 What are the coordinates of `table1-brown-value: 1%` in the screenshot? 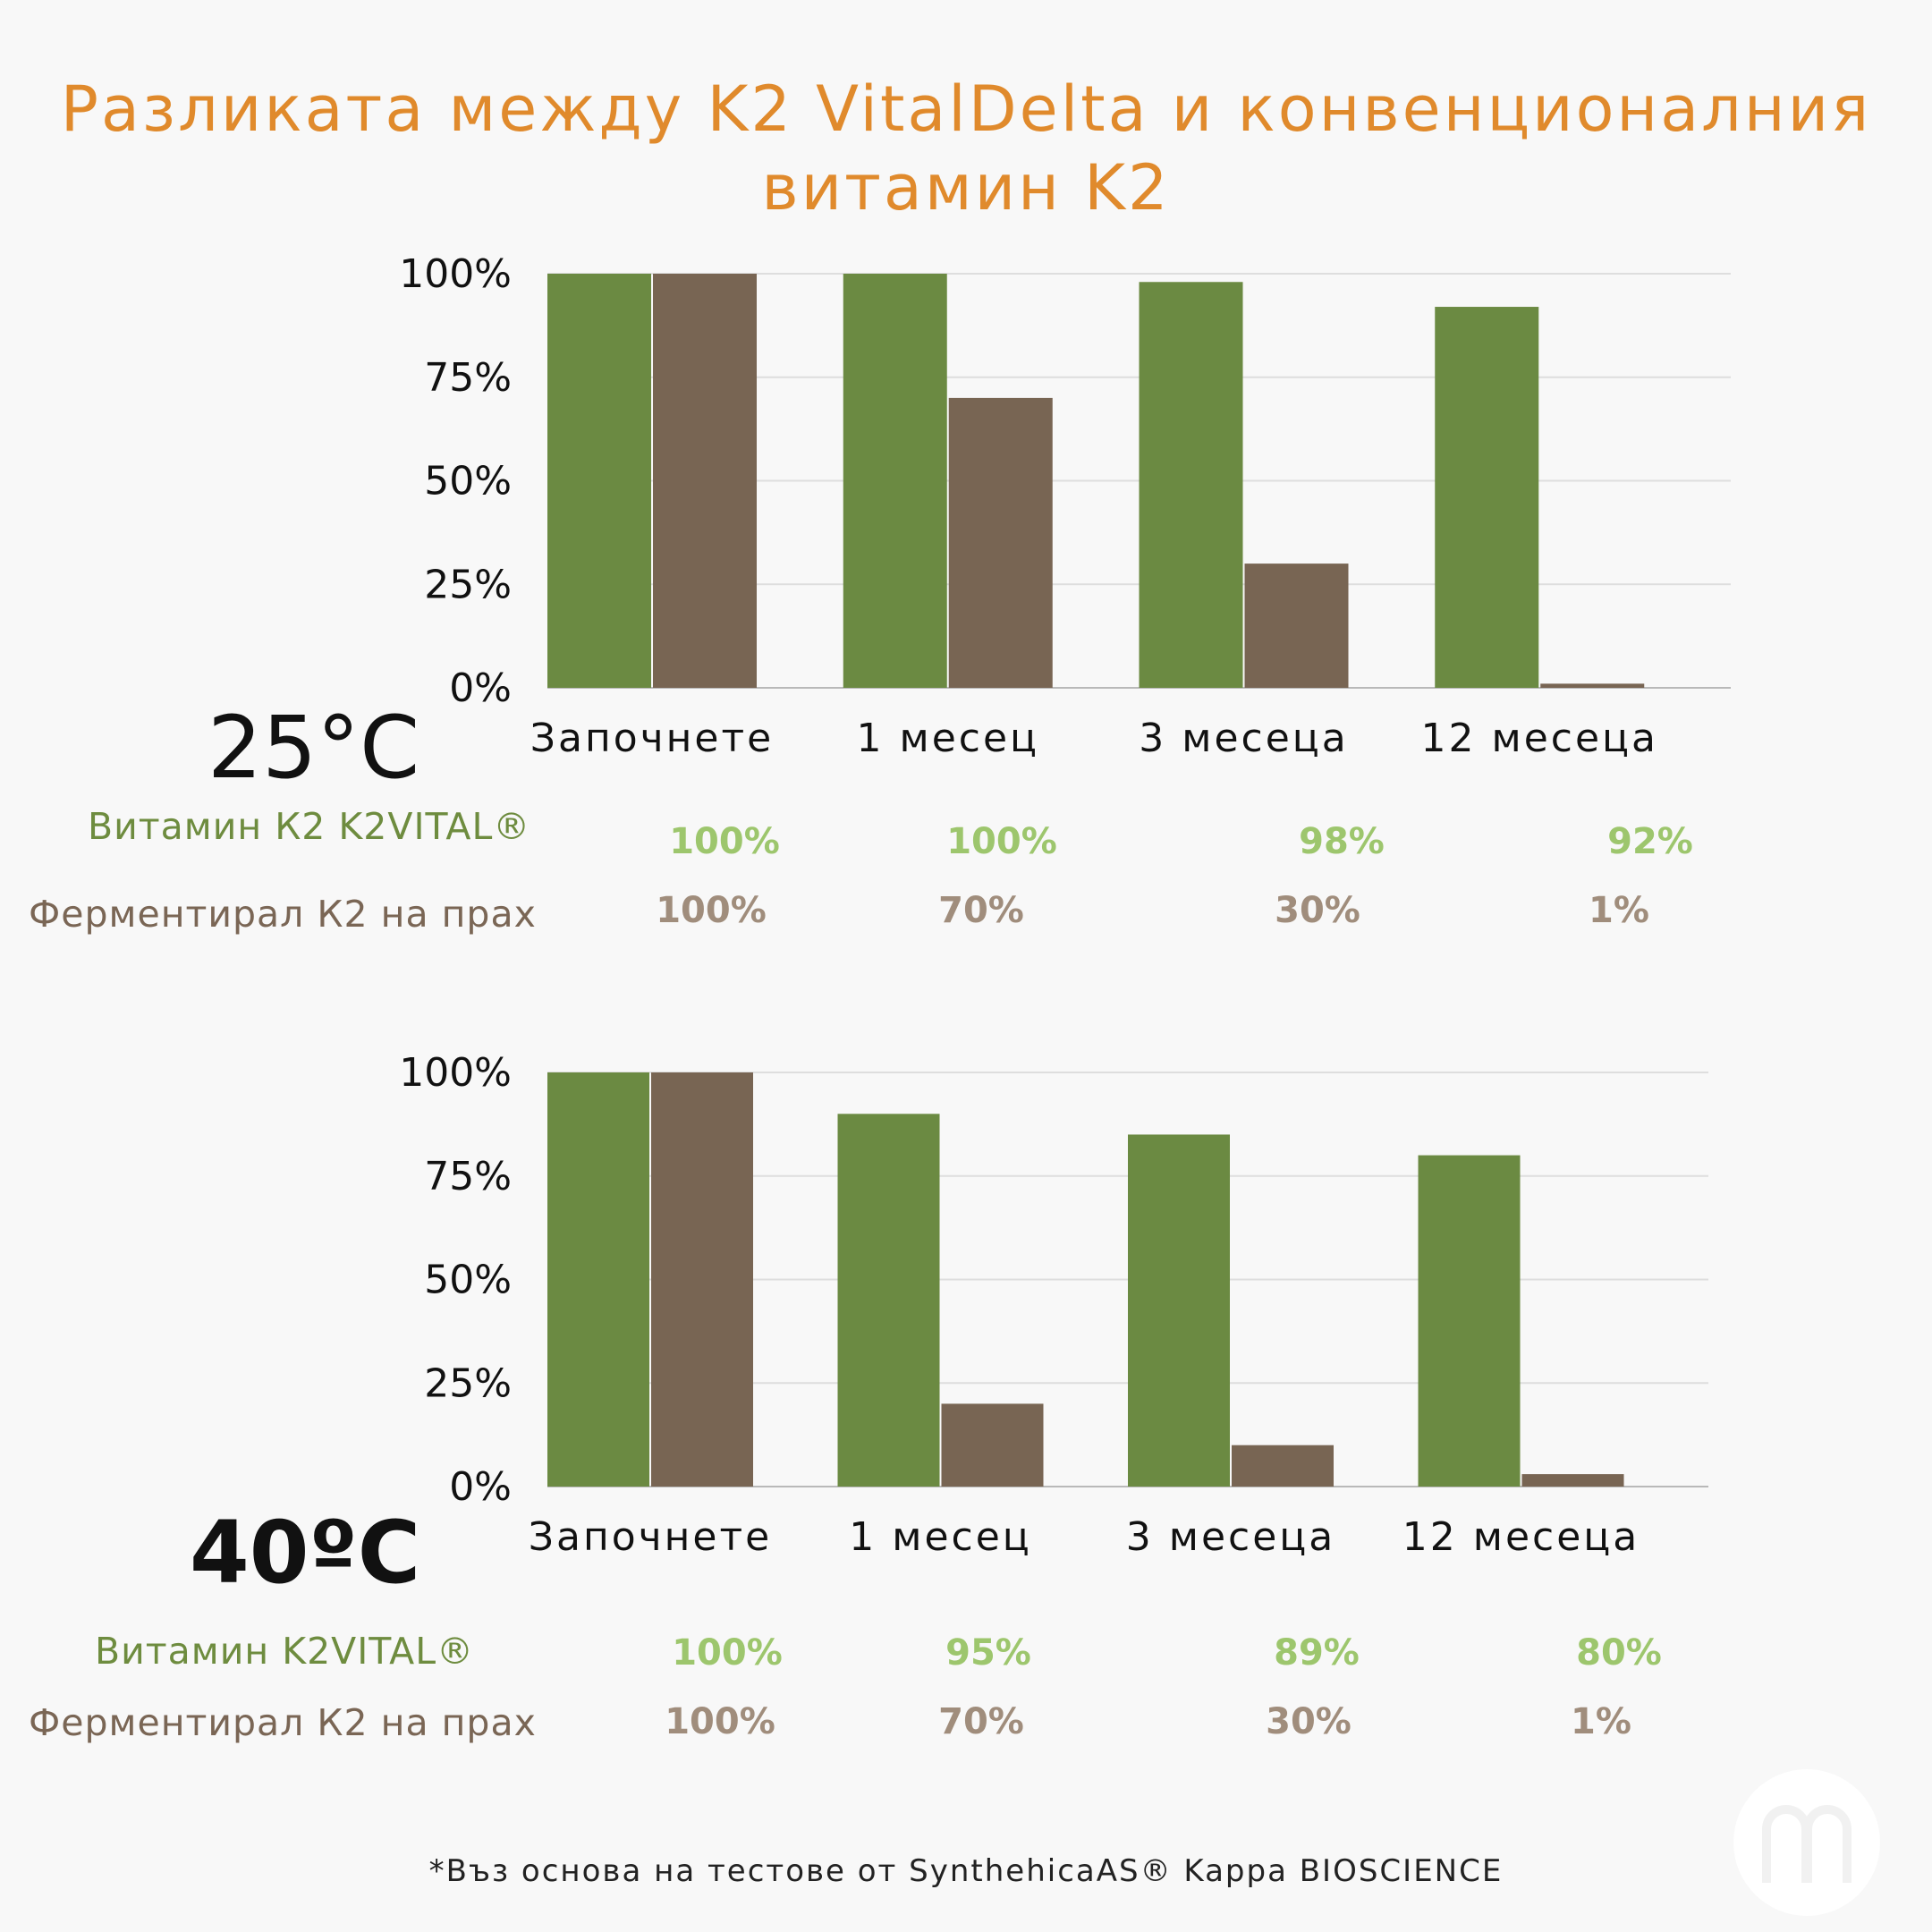 It's located at (1619, 910).